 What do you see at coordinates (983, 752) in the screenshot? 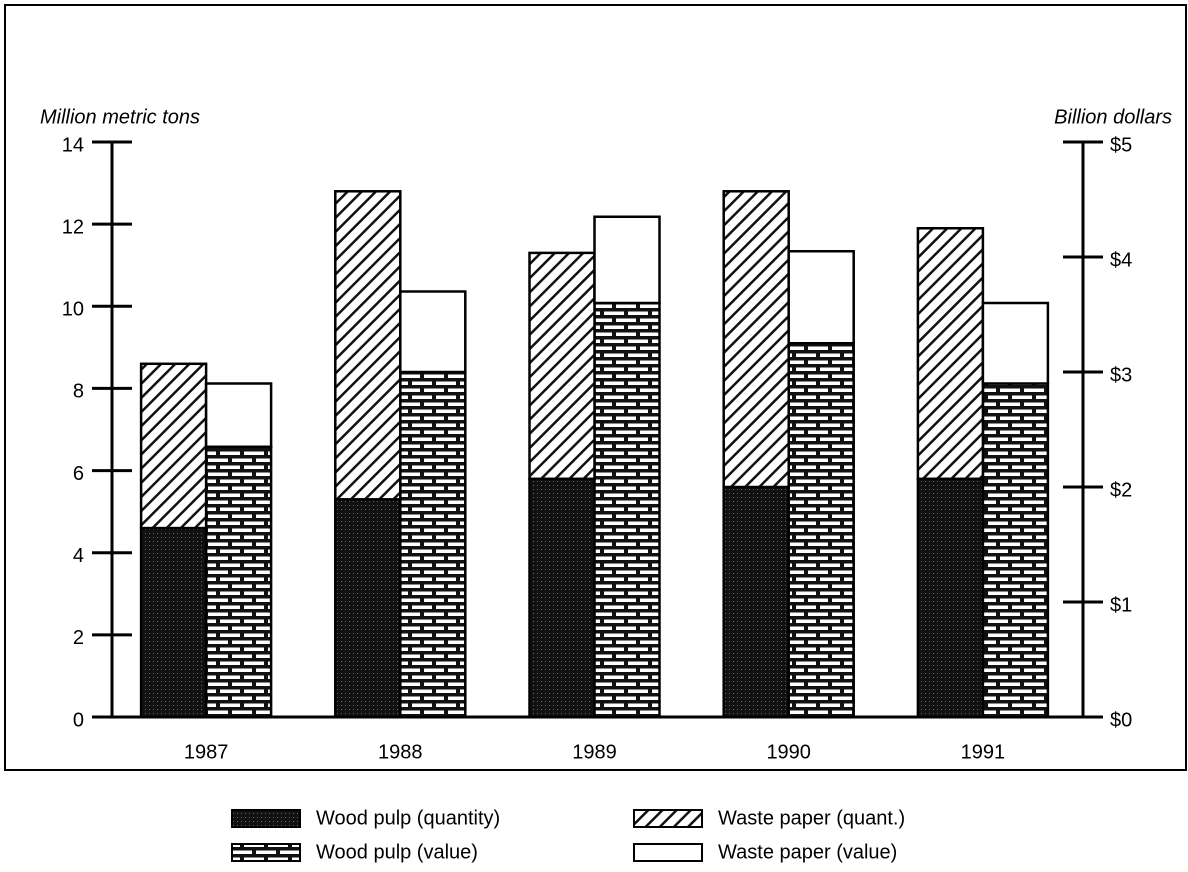
I see `x-tick-label: 1991` at bounding box center [983, 752].